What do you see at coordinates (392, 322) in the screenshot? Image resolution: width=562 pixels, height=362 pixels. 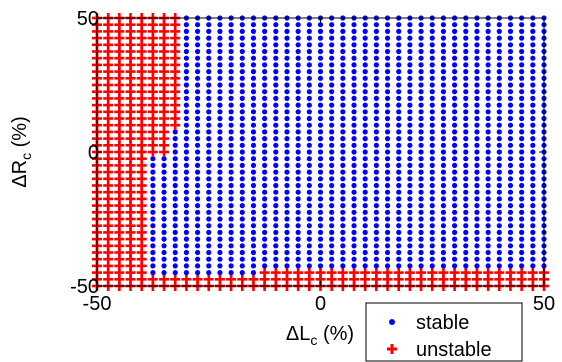 I see `legend-dot-icon` at bounding box center [392, 322].